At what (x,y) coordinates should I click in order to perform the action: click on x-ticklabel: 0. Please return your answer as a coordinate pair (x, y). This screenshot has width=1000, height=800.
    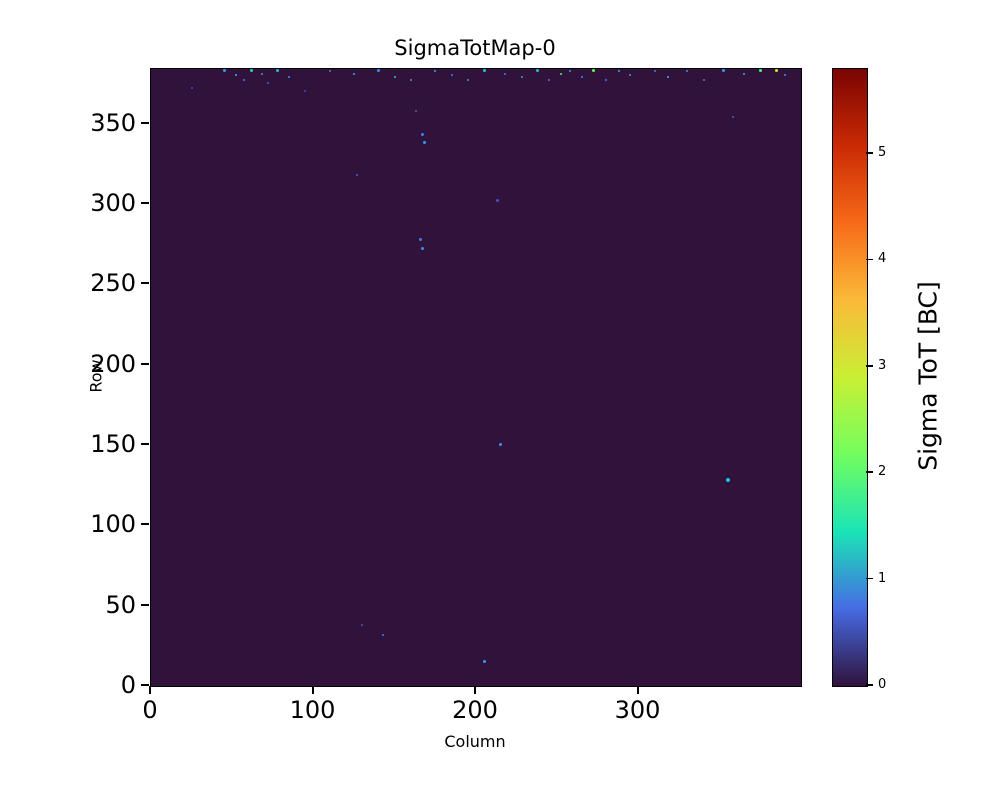
    Looking at the image, I should click on (150, 710).